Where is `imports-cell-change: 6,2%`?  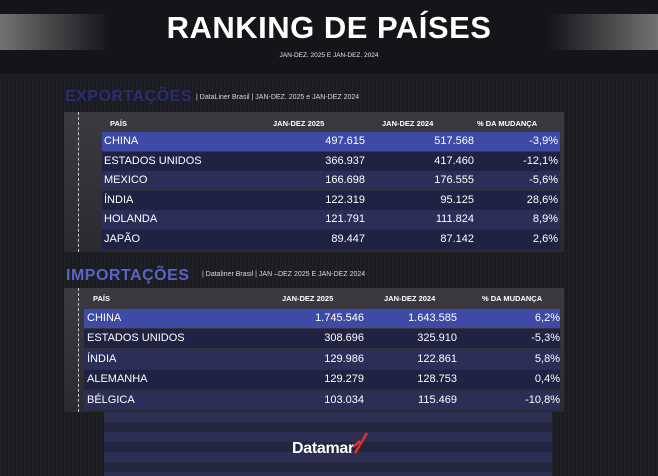 imports-cell-change: 6,2% is located at coordinates (547, 318).